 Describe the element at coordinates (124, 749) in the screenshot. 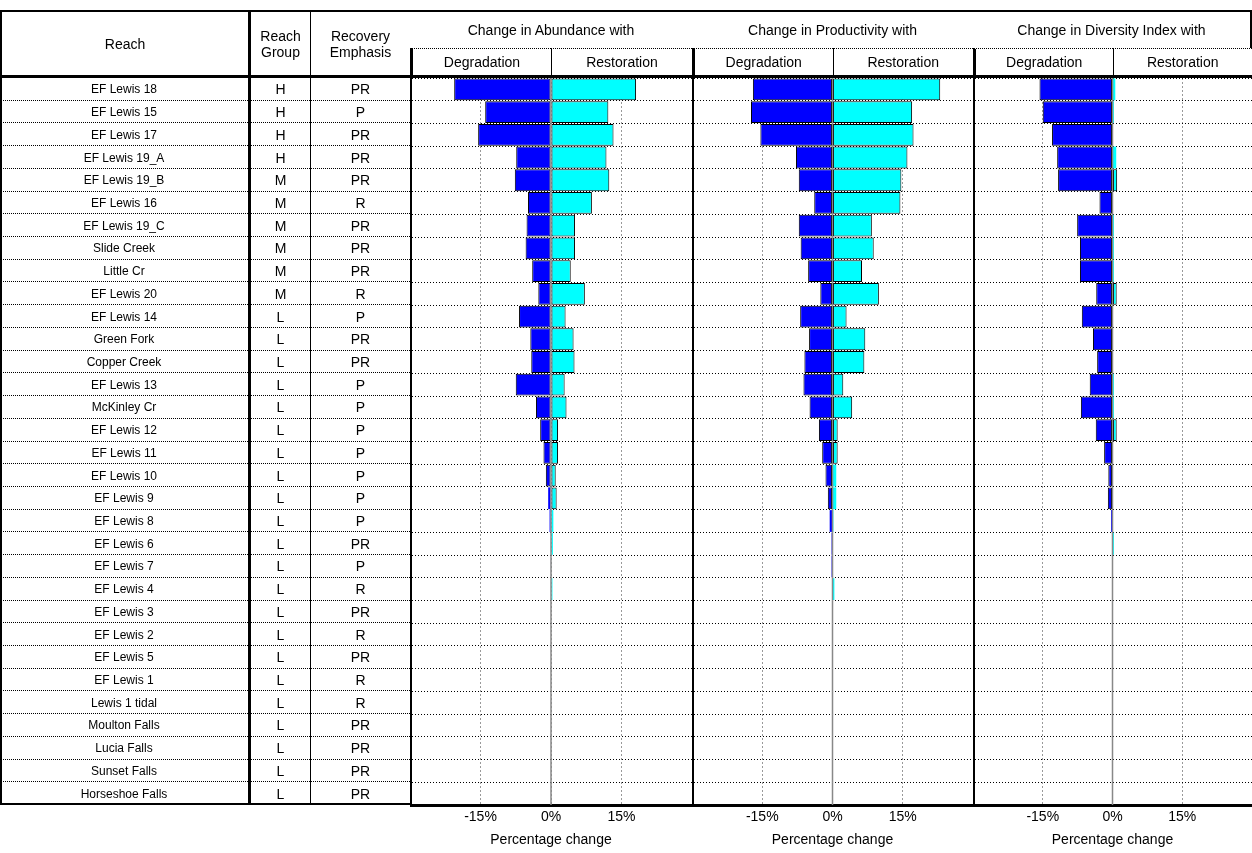

I see `category-label: Lucia Falls` at that location.